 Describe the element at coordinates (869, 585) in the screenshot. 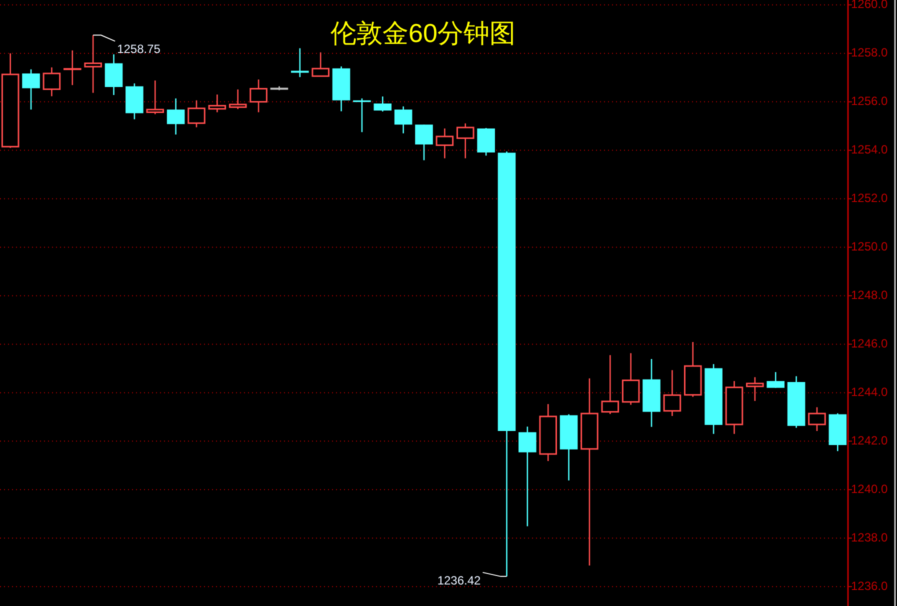

I see `y-tick-label: 1236.0` at that location.